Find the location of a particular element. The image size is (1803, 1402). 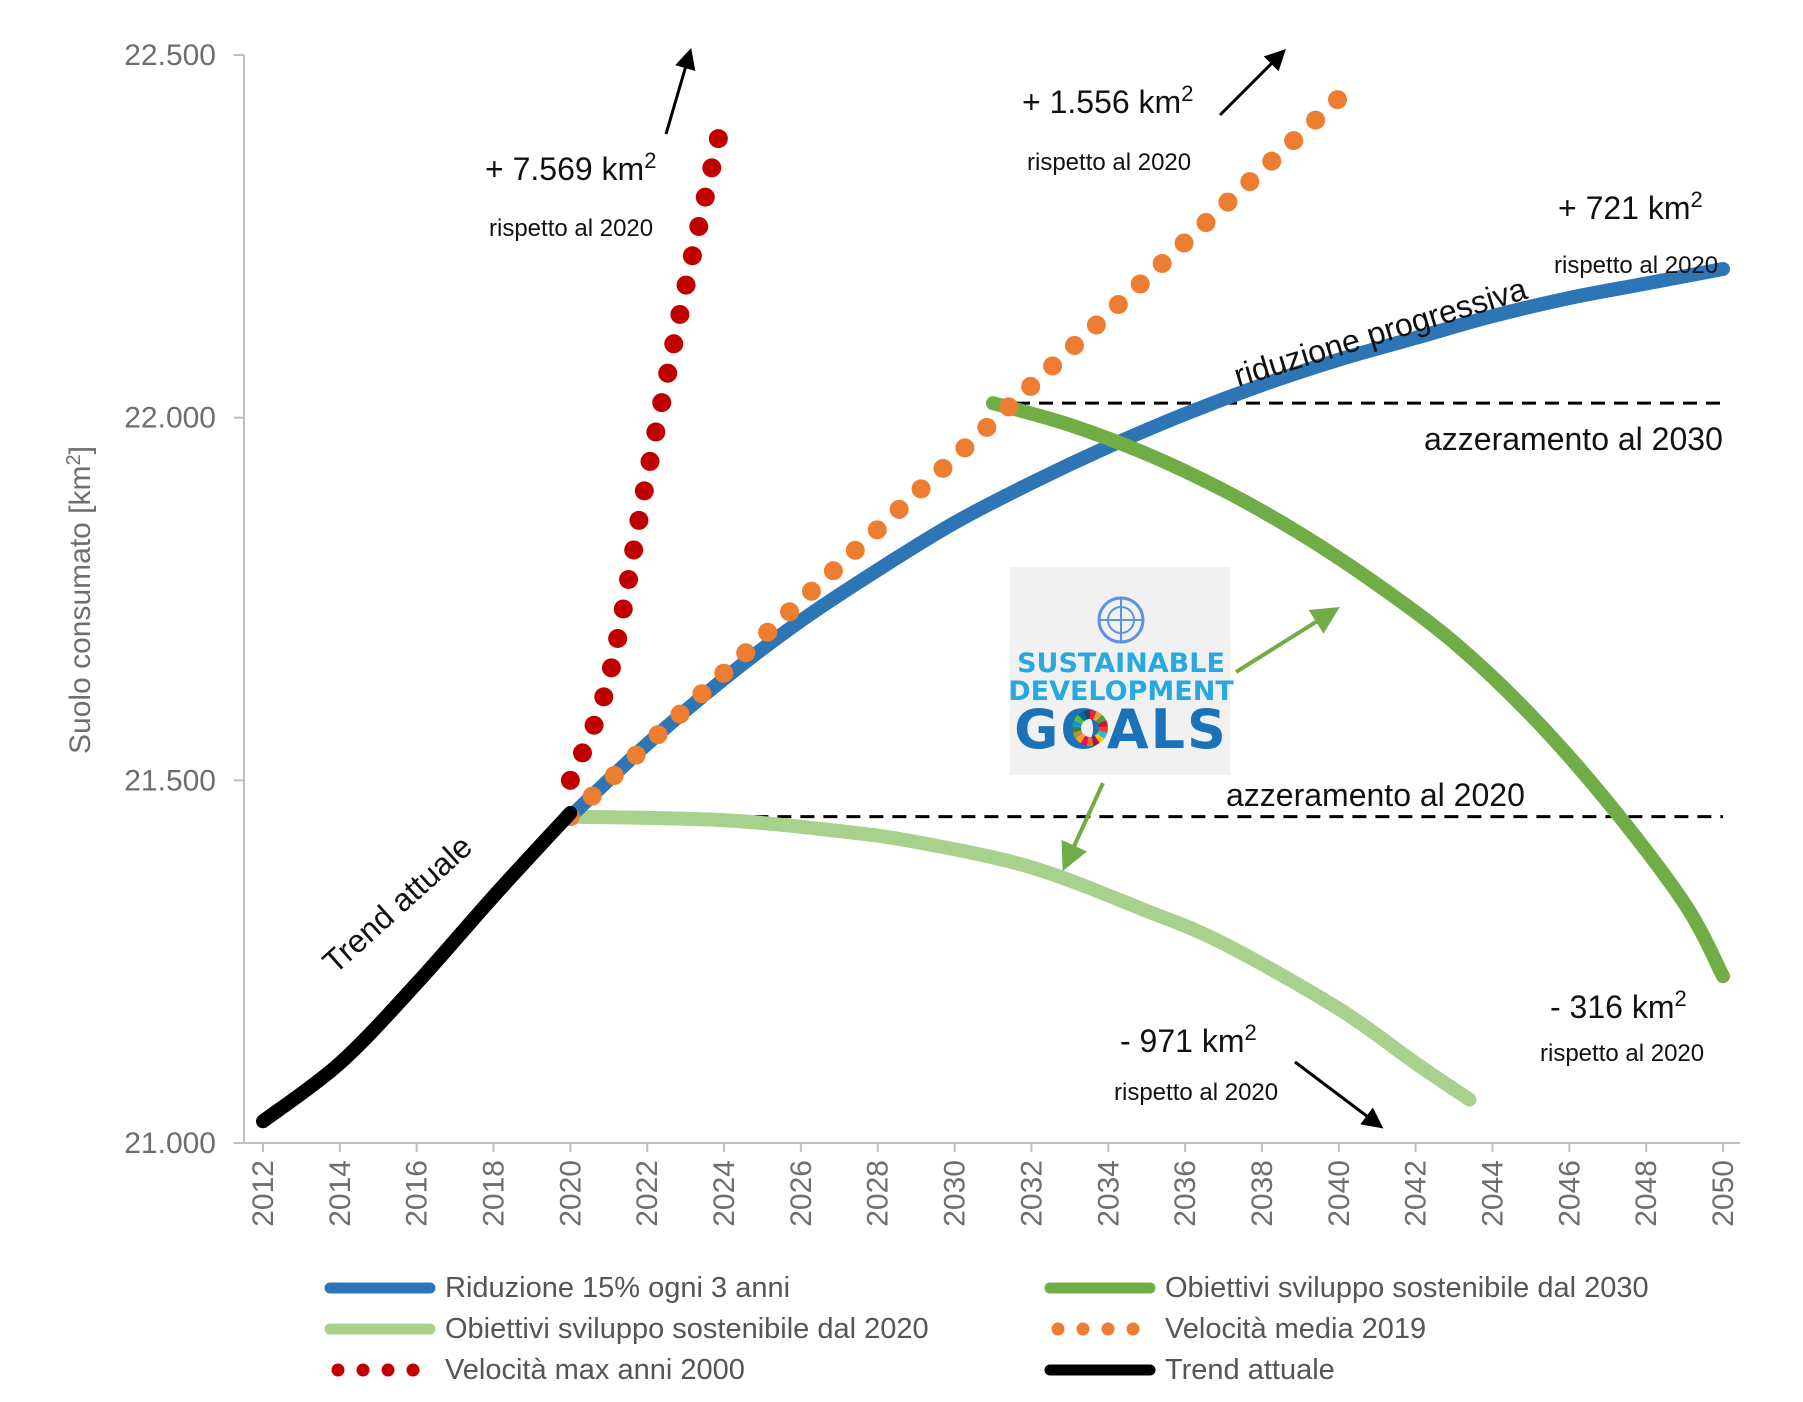

x-tick-label: 2014 is located at coordinates (340, 1193).